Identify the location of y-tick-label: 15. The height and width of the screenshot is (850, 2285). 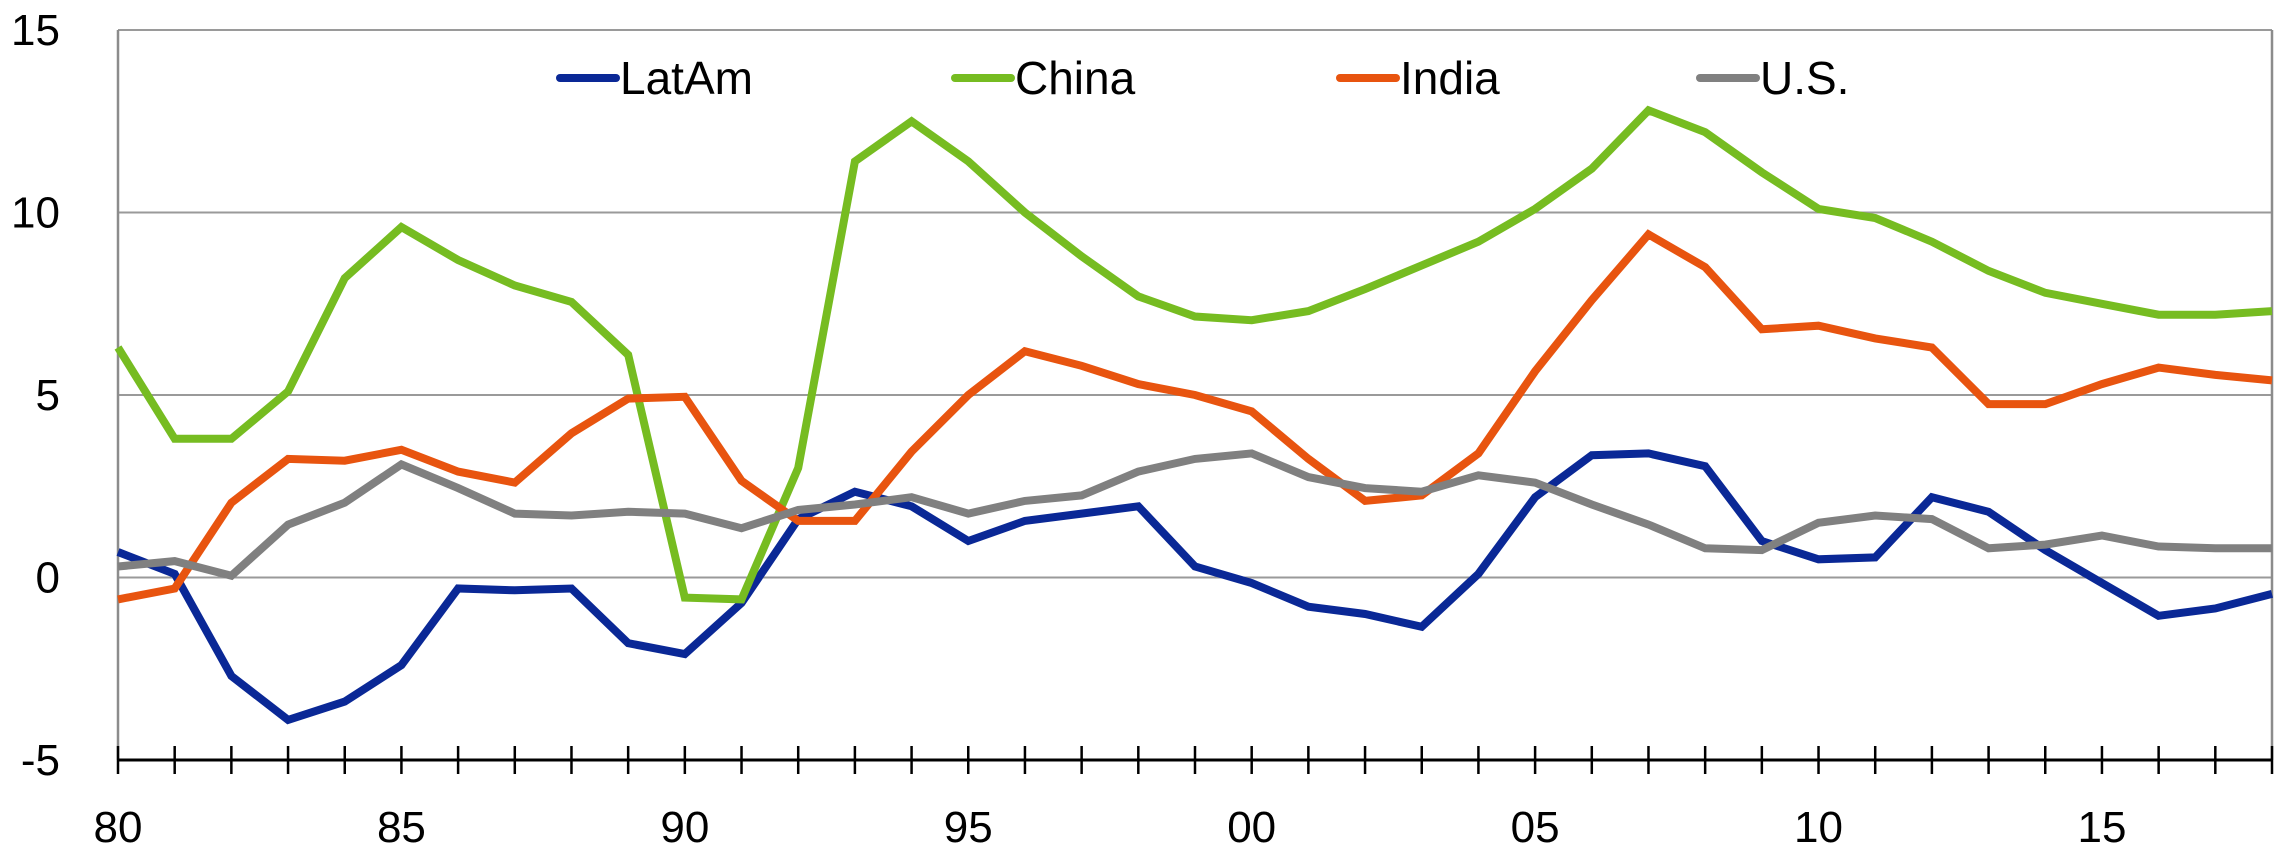
(35, 30).